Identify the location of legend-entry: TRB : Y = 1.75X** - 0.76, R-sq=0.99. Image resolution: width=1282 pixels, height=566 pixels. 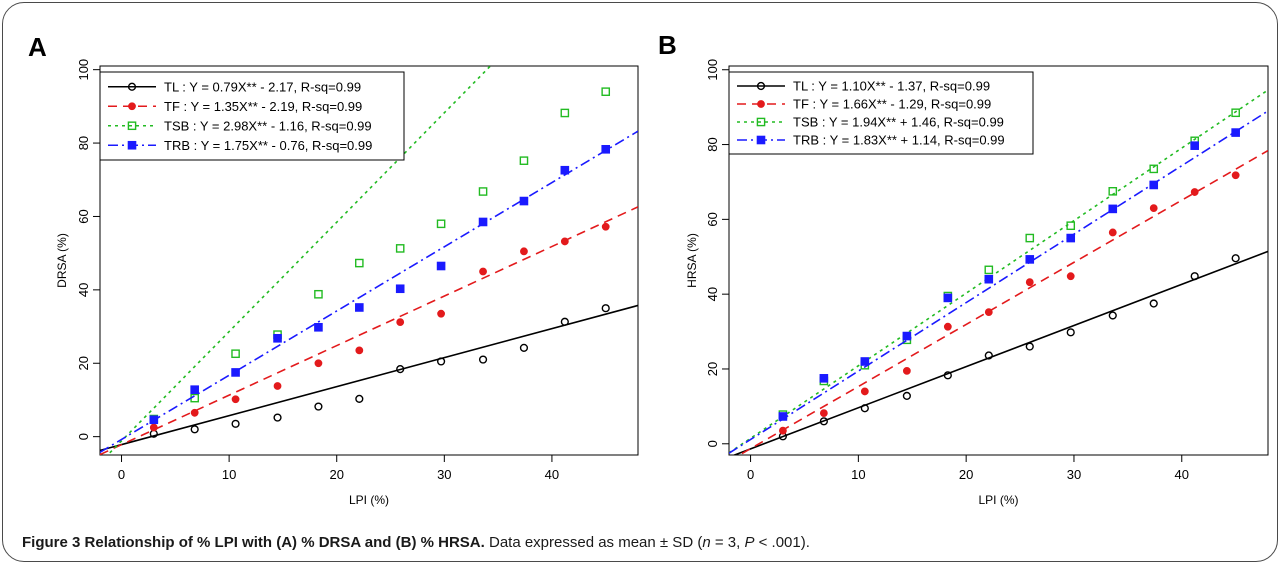
(268, 145).